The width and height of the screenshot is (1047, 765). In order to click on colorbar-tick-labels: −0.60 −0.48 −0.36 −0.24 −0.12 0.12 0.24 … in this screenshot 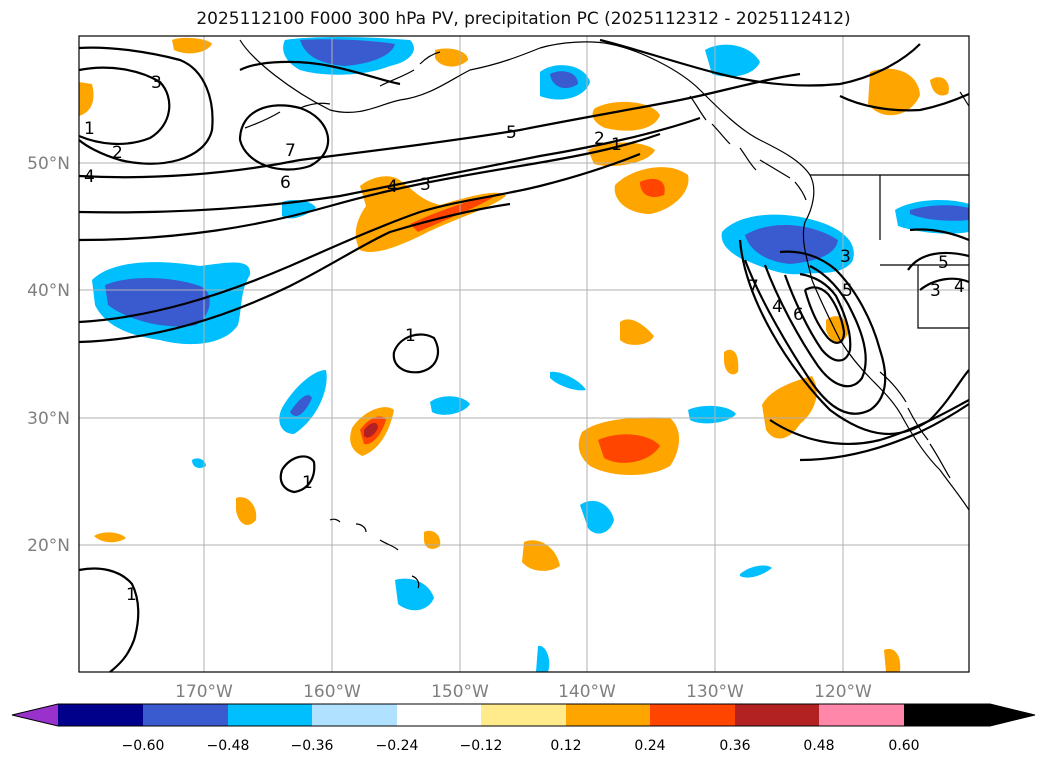, I will do `click(521, 746)`.